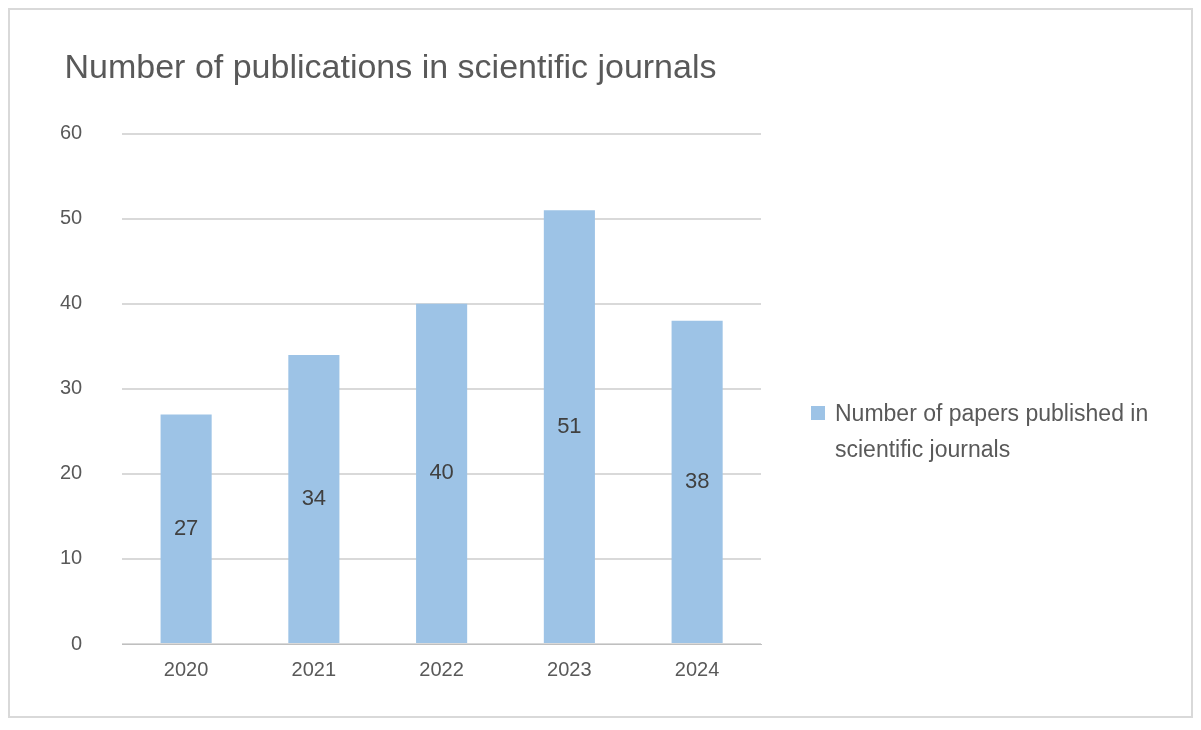  What do you see at coordinates (71, 387) in the screenshot?
I see `y-tick-label: 30` at bounding box center [71, 387].